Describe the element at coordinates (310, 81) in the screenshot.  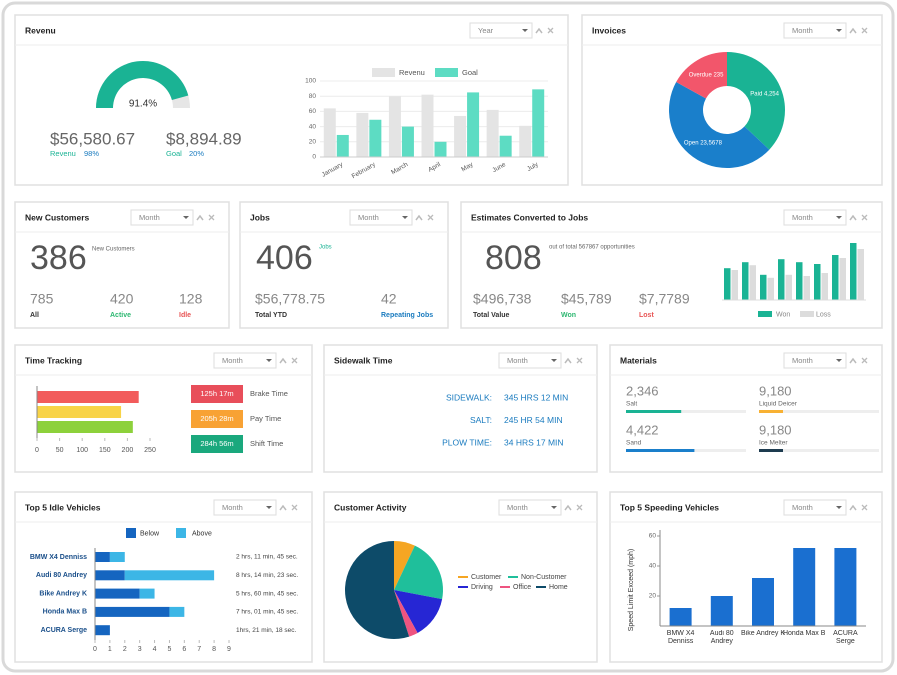
I see `y-tick-label: 100` at that location.